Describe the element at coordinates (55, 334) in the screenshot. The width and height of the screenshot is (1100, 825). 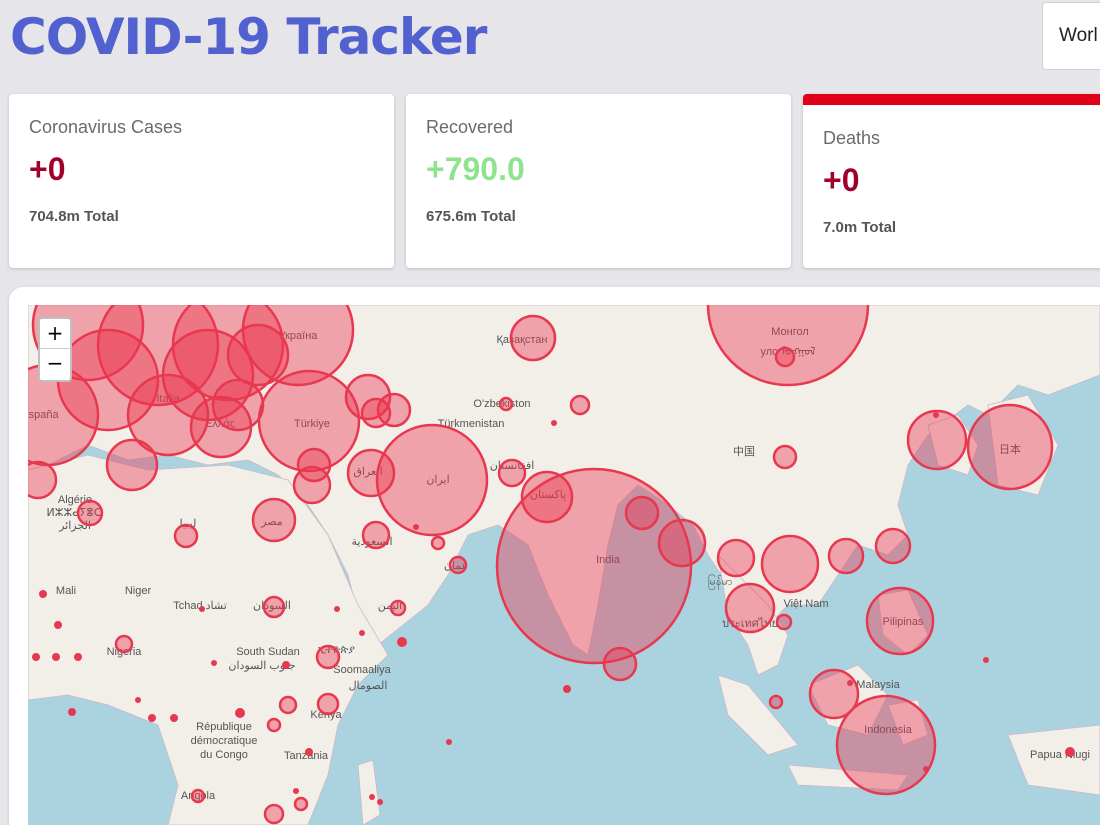
I see `zoom-in-button: +` at that location.